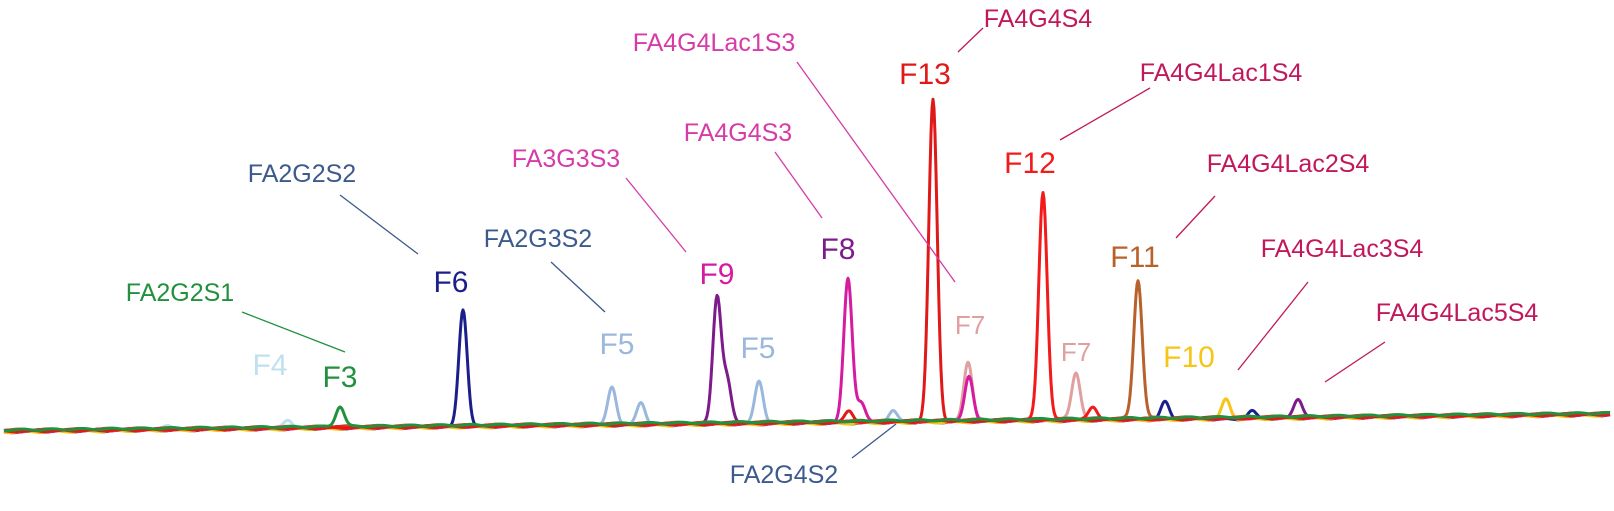  What do you see at coordinates (616, 344) in the screenshot?
I see `fraction-label-F5-a: F5` at bounding box center [616, 344].